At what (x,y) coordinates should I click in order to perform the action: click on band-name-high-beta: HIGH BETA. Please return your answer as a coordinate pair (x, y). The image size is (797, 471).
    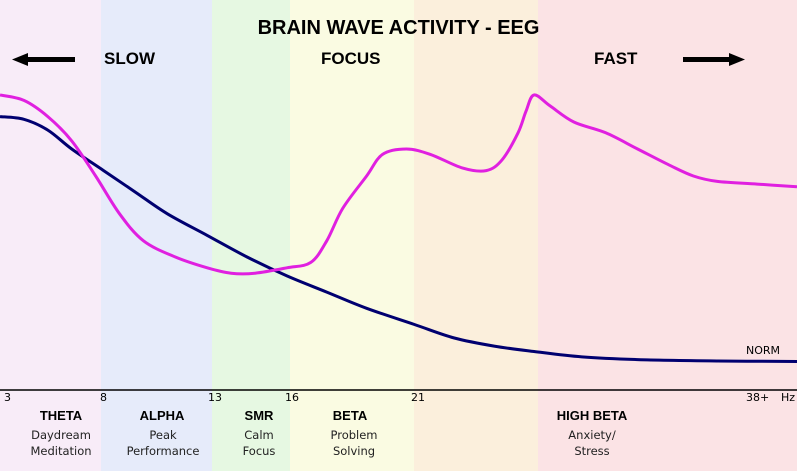
    Looking at the image, I should click on (592, 415).